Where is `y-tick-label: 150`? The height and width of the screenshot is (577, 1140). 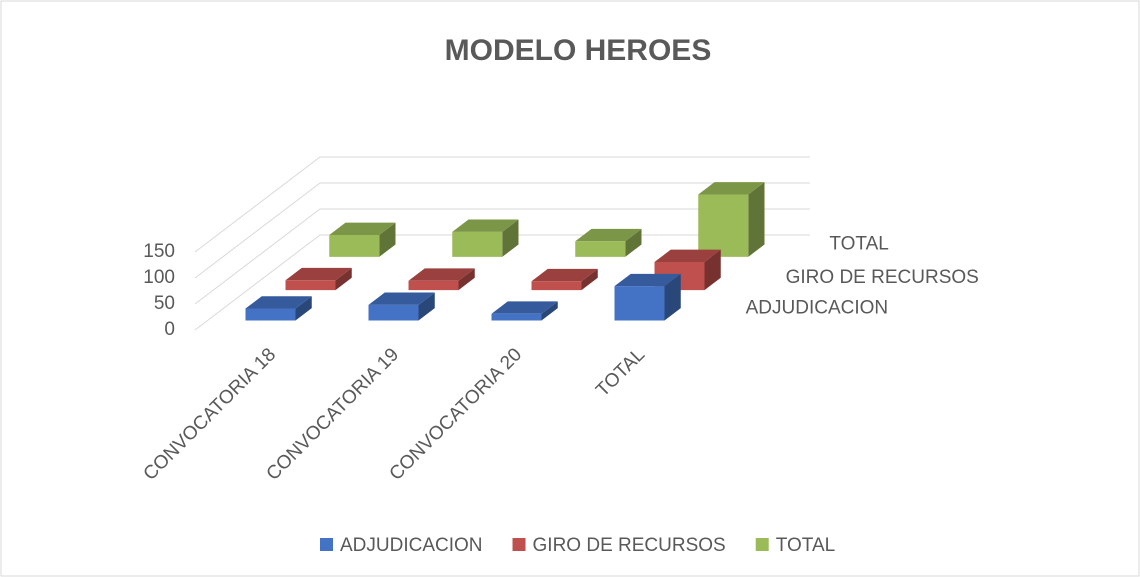 y-tick-label: 150 is located at coordinates (159, 251).